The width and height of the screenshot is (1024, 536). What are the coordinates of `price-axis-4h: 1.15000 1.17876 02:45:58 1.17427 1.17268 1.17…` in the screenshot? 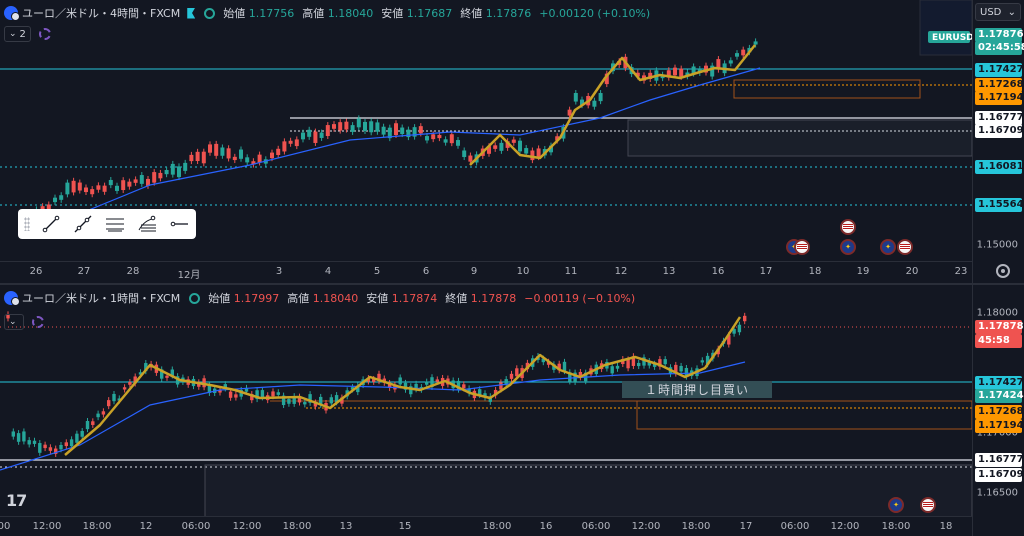 It's located at (998, 141).